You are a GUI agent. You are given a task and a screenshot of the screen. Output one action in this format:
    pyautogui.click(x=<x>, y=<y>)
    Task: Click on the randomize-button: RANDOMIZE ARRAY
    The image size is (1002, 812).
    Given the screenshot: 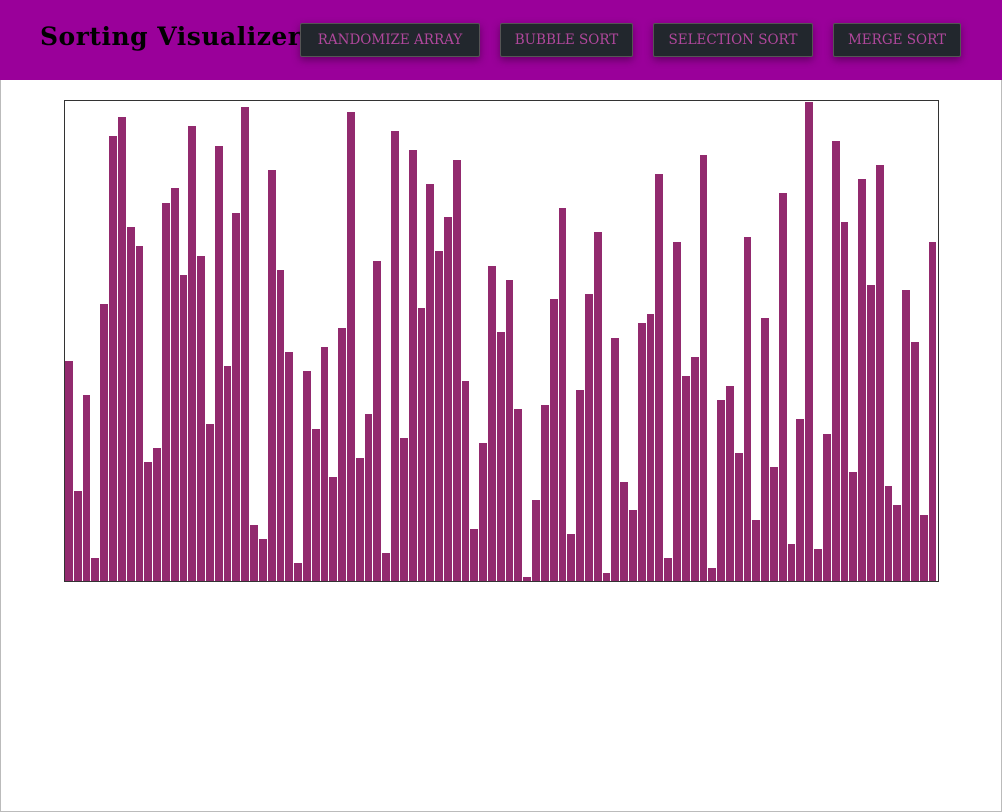 What is the action you would take?
    pyautogui.click(x=390, y=40)
    